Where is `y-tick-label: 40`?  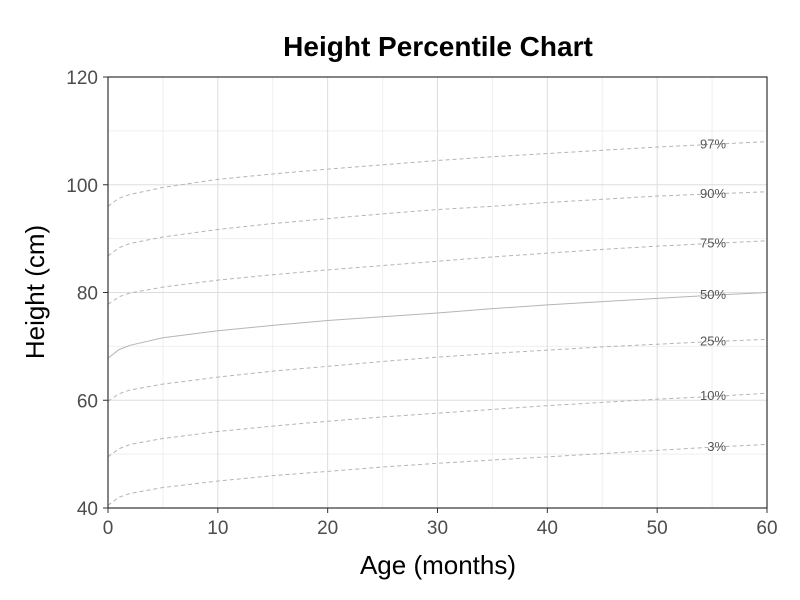
y-tick-label: 40 is located at coordinates (87, 509).